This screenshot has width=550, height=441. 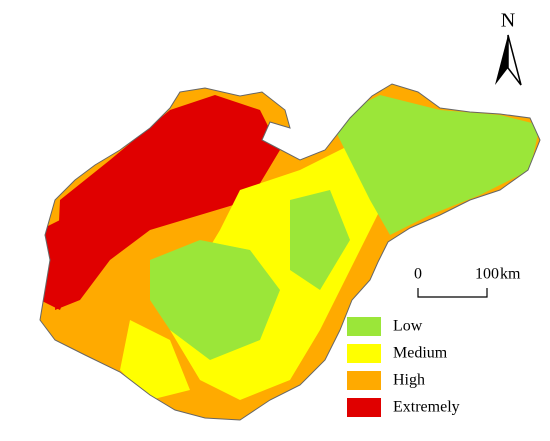 I want to click on legend: Low Medium High Extremely, so click(x=403, y=367).